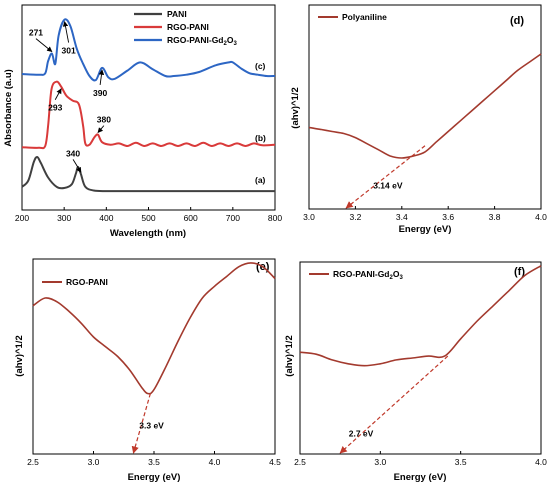 The width and height of the screenshot is (550, 488). What do you see at coordinates (100, 93) in the screenshot?
I see `annotation-label: 390` at bounding box center [100, 93].